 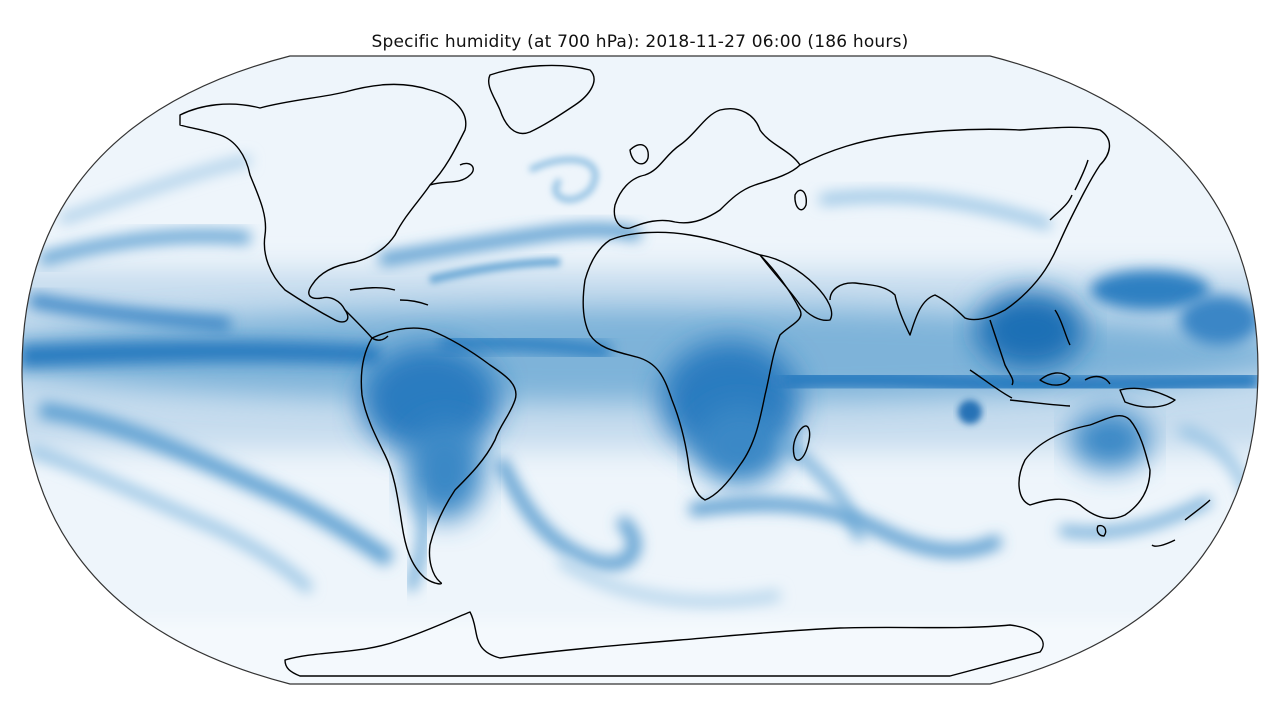 I want to click on coastline-asia, so click(x=955, y=231).